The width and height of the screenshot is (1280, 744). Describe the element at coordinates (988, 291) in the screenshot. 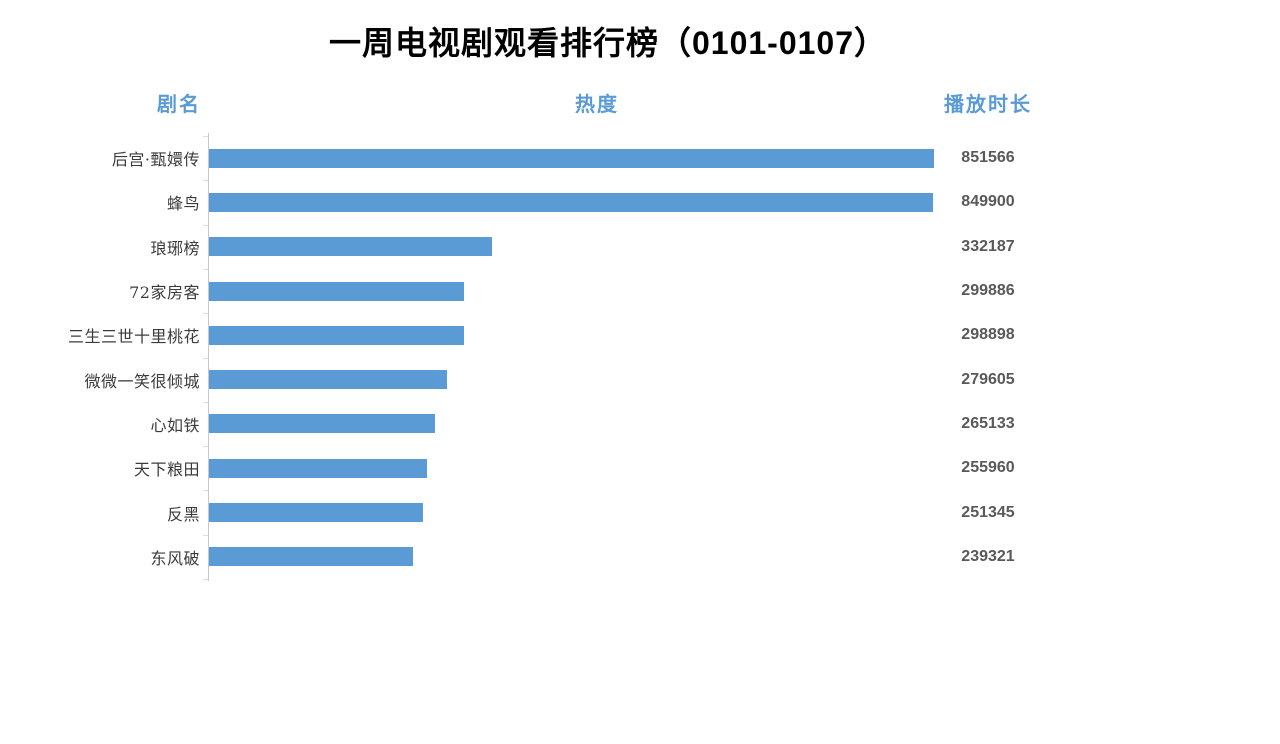

I see `play-duration-value: 299886` at that location.